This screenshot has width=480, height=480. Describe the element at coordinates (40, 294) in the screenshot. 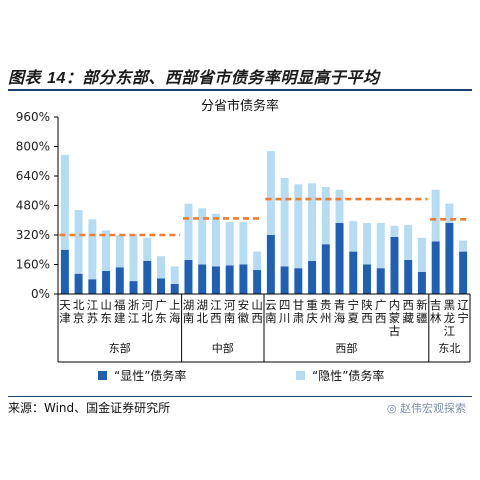

I see `y-tick-label: 0%` at that location.